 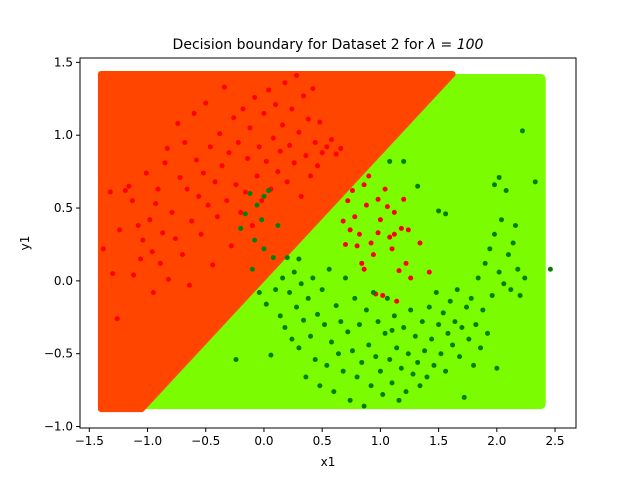 What do you see at coordinates (58, 427) in the screenshot?
I see `y-tick-label: −1.0` at bounding box center [58, 427].